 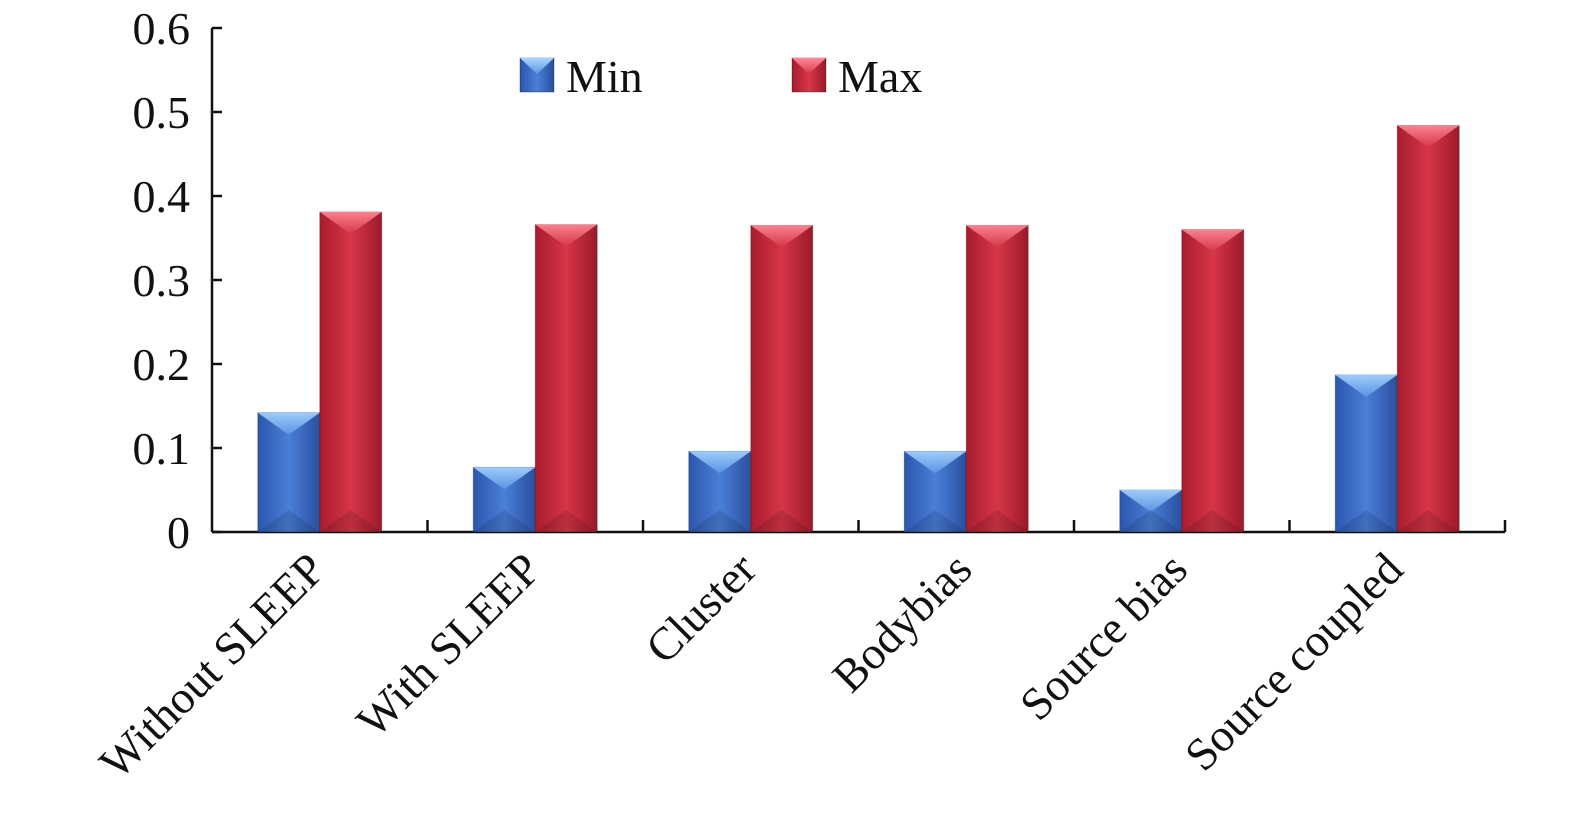 What do you see at coordinates (1103, 636) in the screenshot?
I see `x-category-label: Source bias` at bounding box center [1103, 636].